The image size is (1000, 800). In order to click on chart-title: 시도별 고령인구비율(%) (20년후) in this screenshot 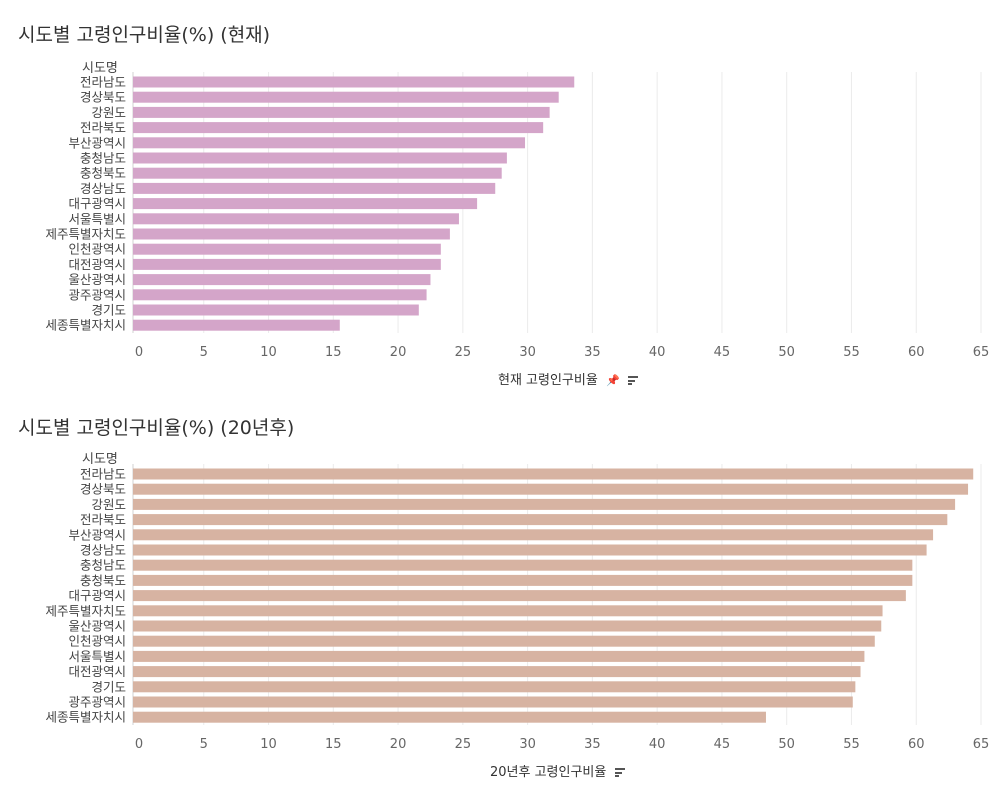, I will do `click(156, 428)`.